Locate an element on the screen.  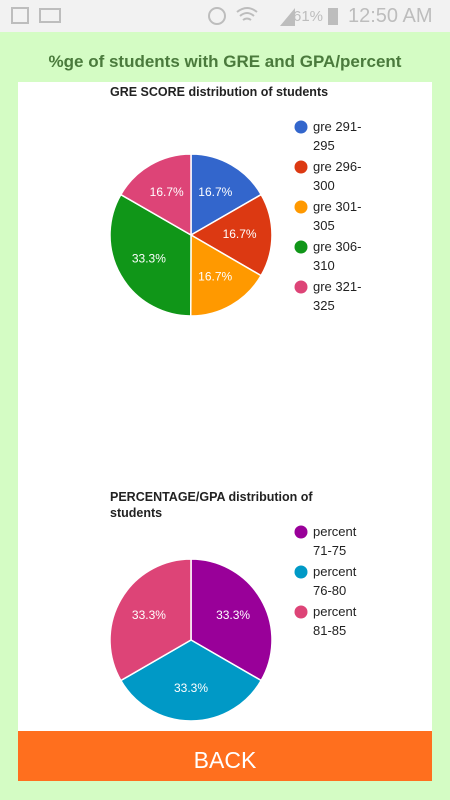
status-icons-right is located at coordinates (251, 16).